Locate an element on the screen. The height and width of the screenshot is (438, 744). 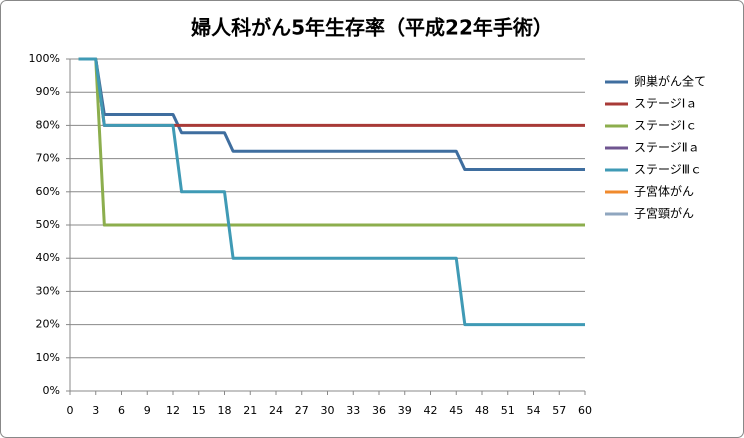
x-tick-label: 48 is located at coordinates (482, 410).